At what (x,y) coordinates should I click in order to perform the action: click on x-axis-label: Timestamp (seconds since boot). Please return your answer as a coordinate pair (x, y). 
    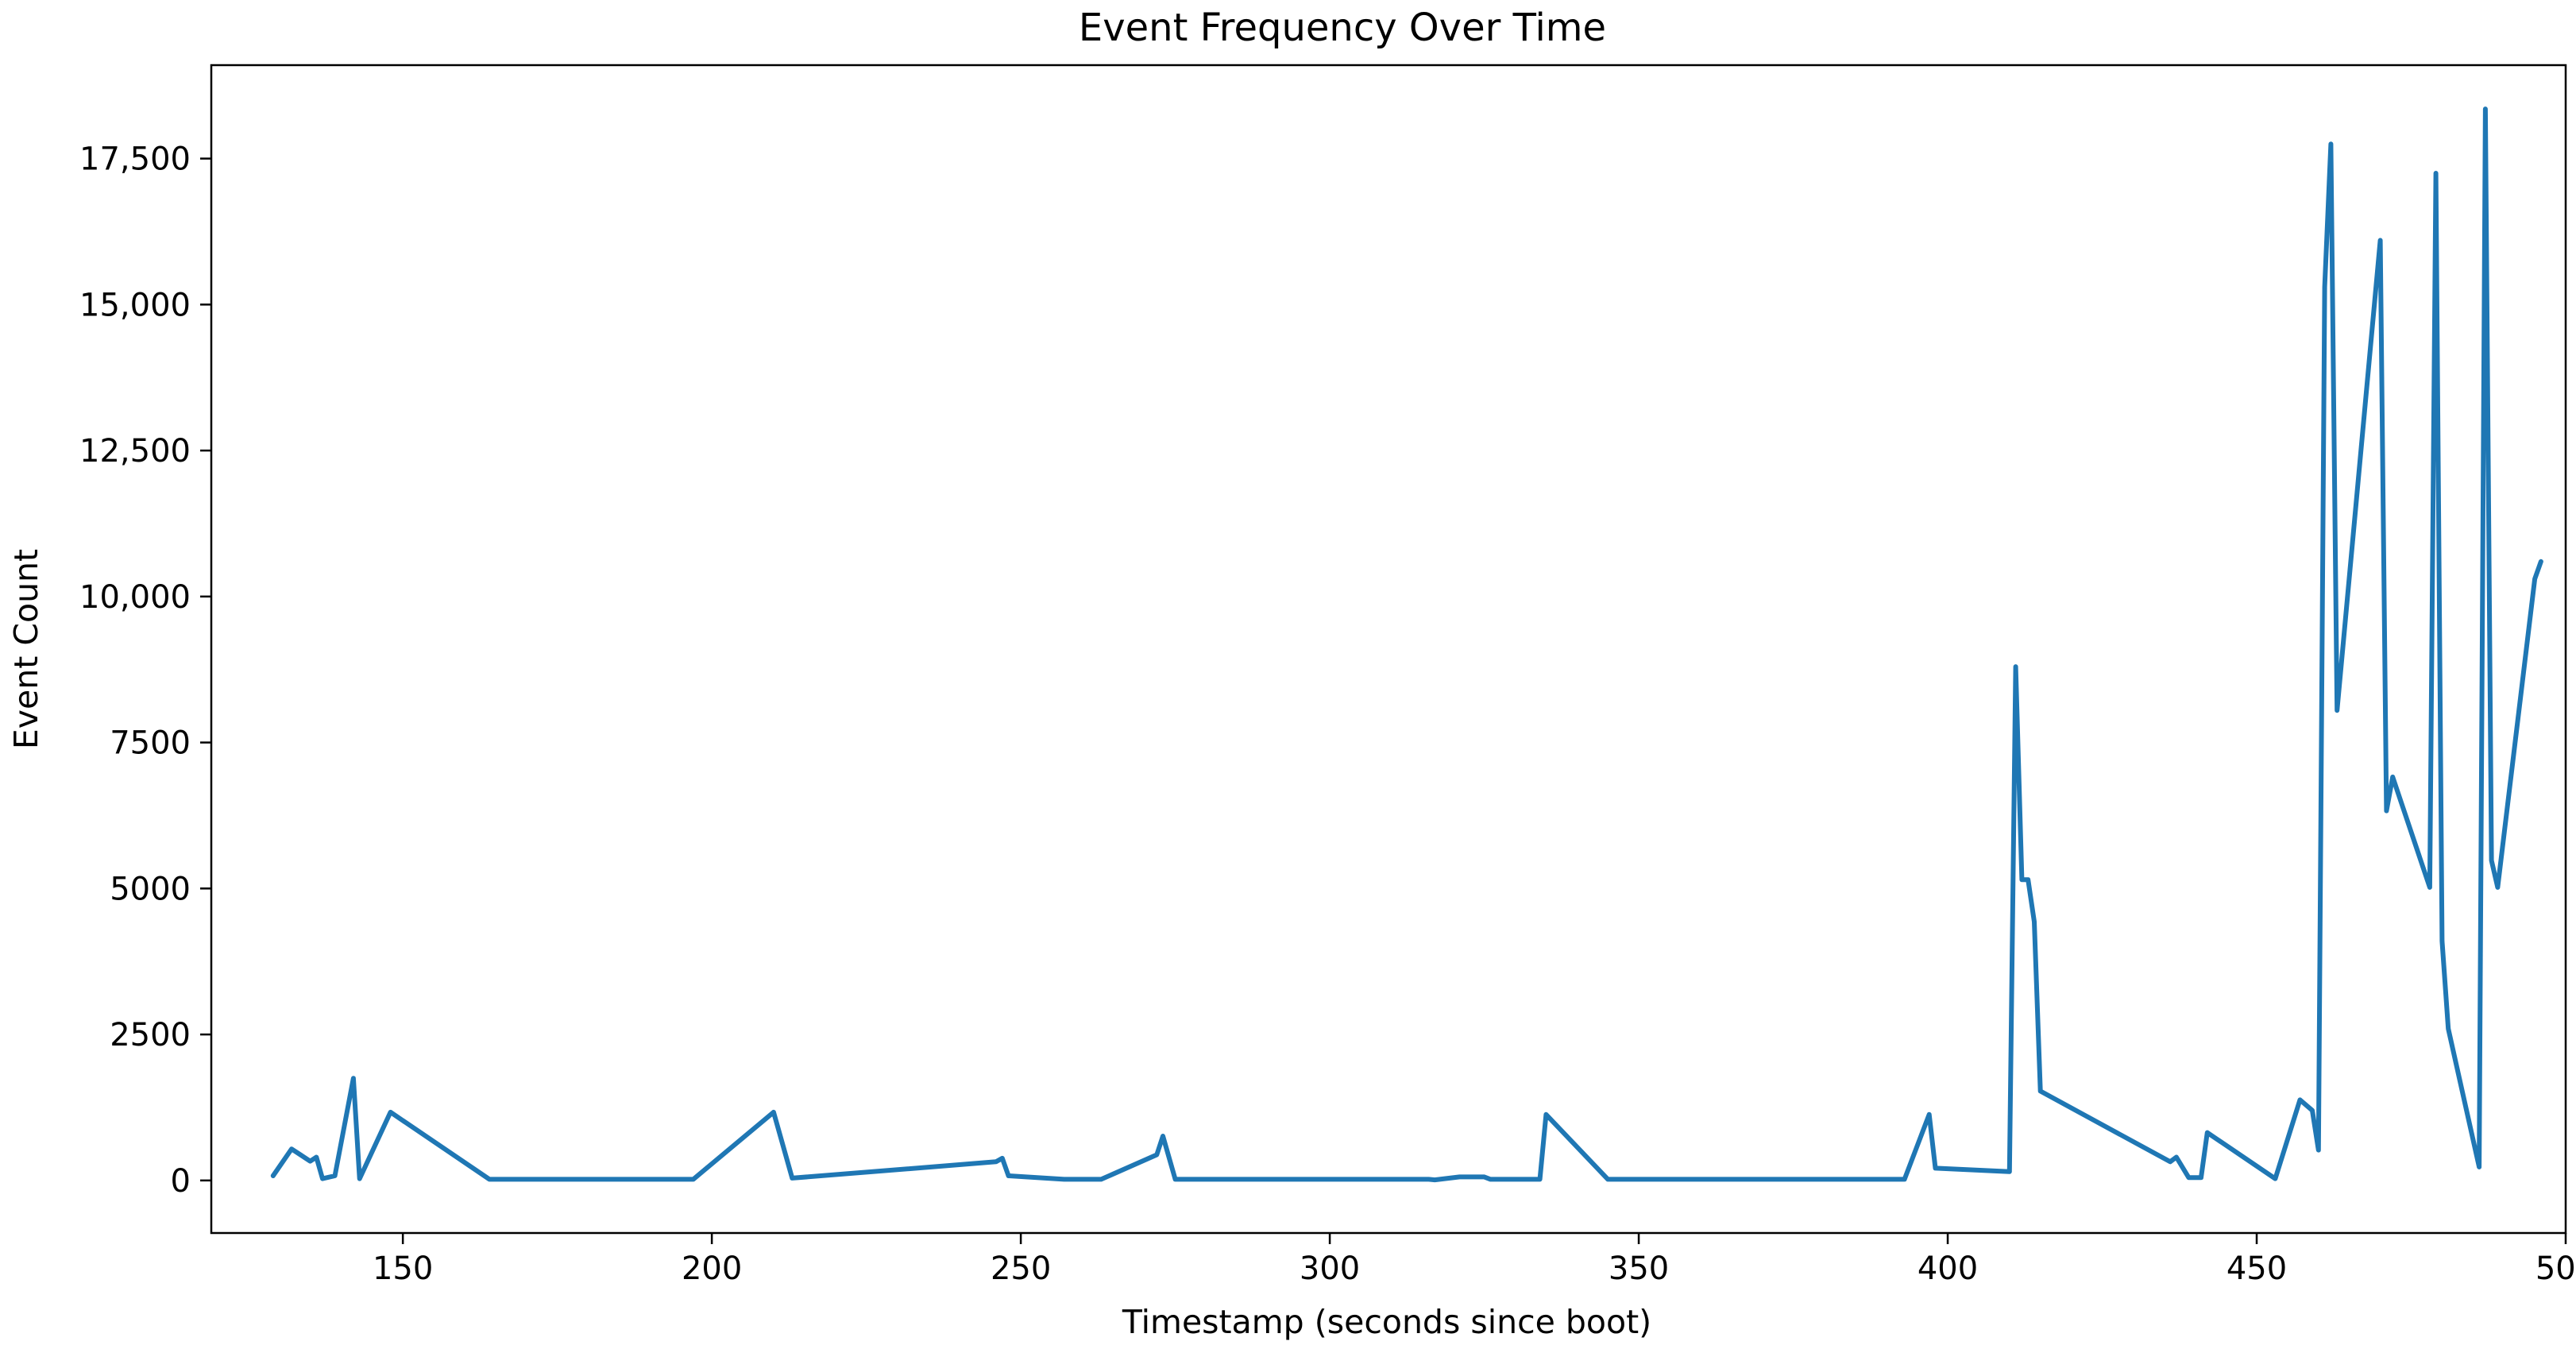
    Looking at the image, I should click on (1386, 1322).